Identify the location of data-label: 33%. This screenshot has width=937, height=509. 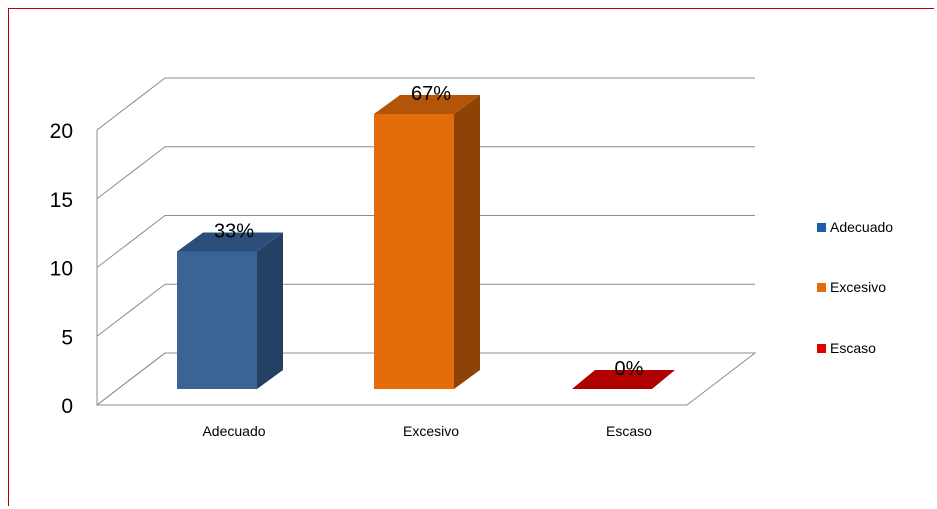
(234, 232).